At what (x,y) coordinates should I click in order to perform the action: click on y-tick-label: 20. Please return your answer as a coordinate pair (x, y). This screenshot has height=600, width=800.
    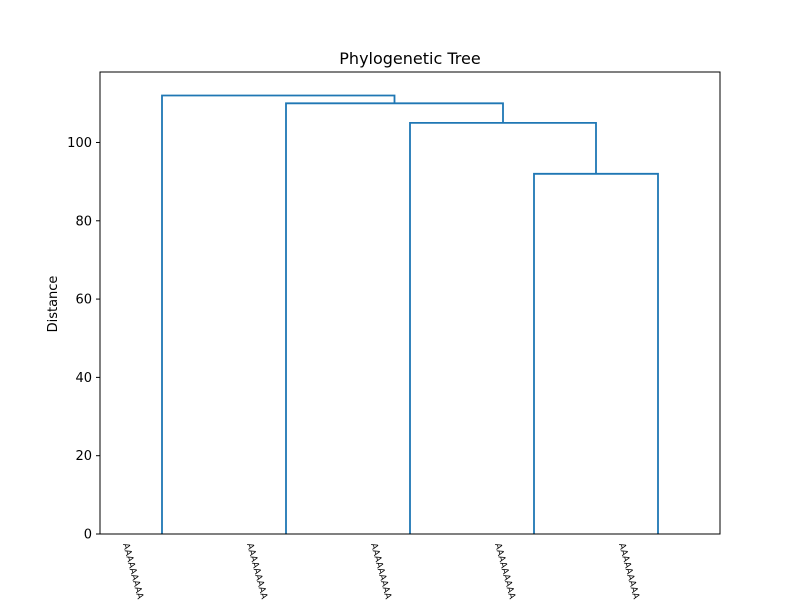
    Looking at the image, I should click on (83, 456).